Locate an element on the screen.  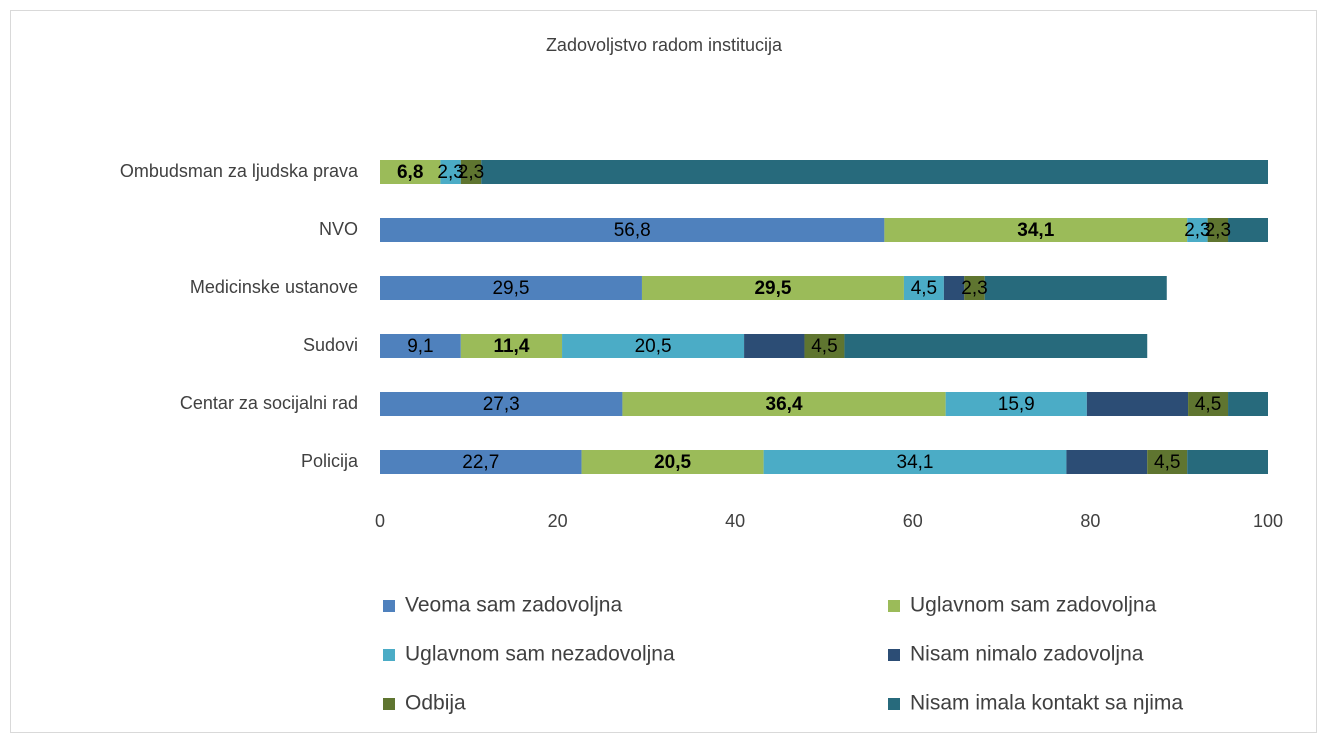
data-label: 6,8 is located at coordinates (410, 172).